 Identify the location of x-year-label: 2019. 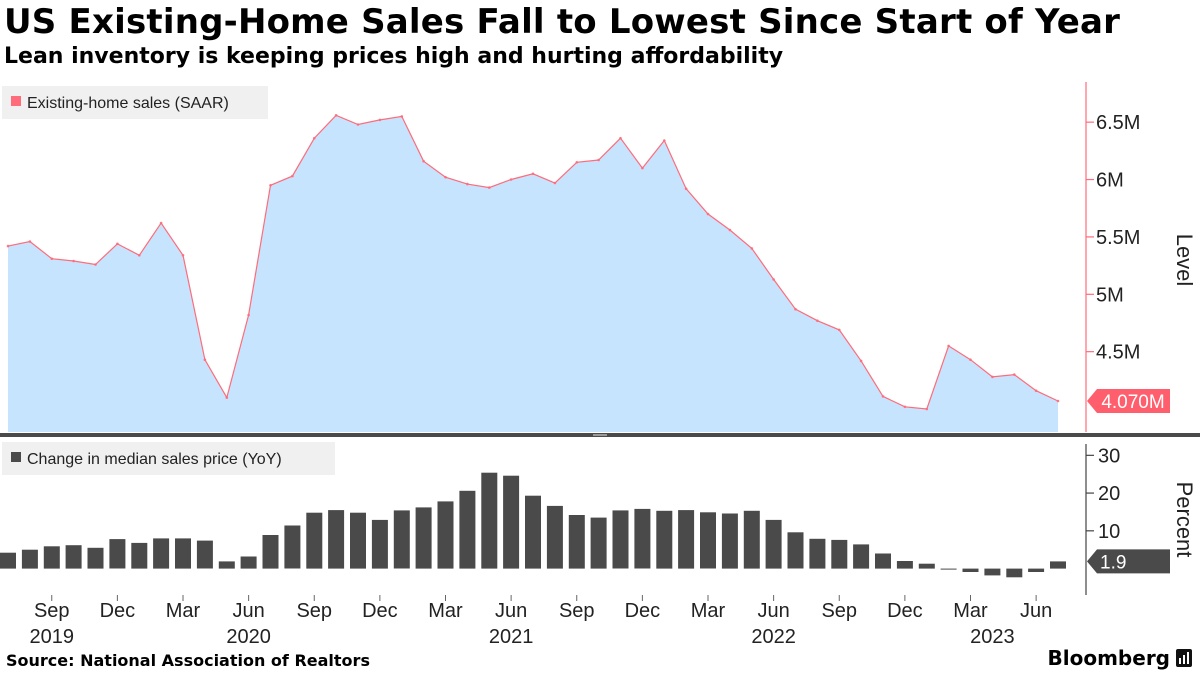
(52, 637).